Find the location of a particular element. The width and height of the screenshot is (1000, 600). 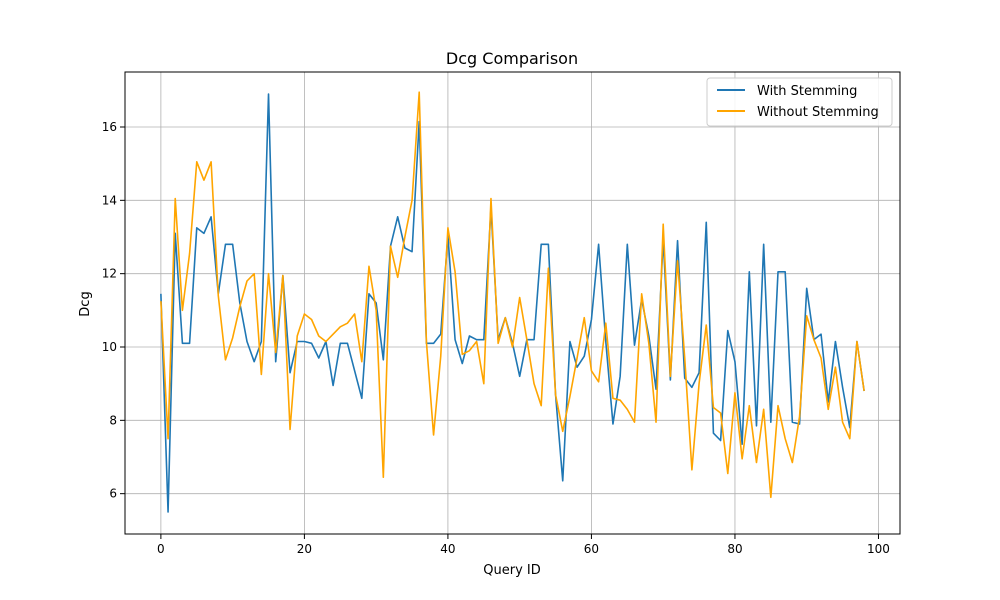

y-tick-label: 16 is located at coordinates (109, 127).